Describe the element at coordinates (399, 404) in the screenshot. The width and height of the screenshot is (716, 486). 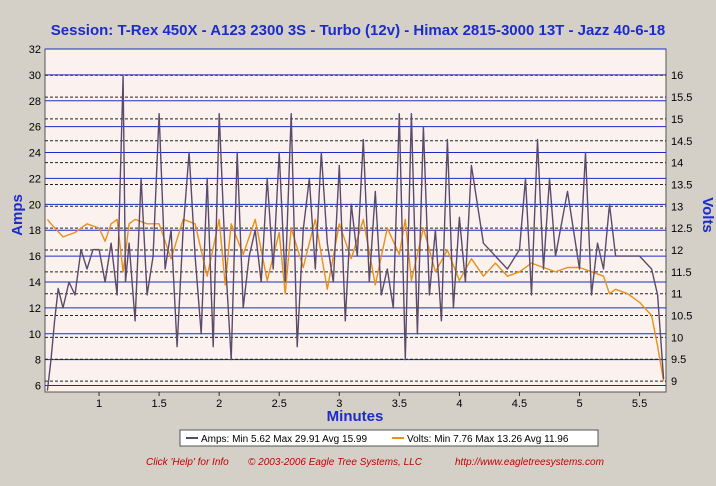
I see `x-tick-label-5: 3.5` at that location.